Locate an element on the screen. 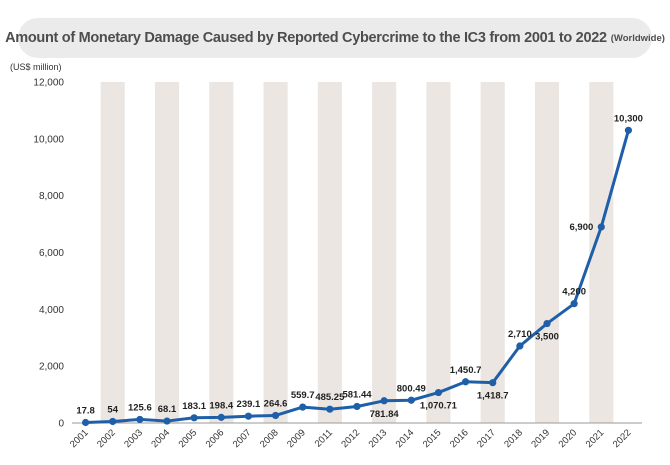  y-tick-label: 2,000 is located at coordinates (51, 367).